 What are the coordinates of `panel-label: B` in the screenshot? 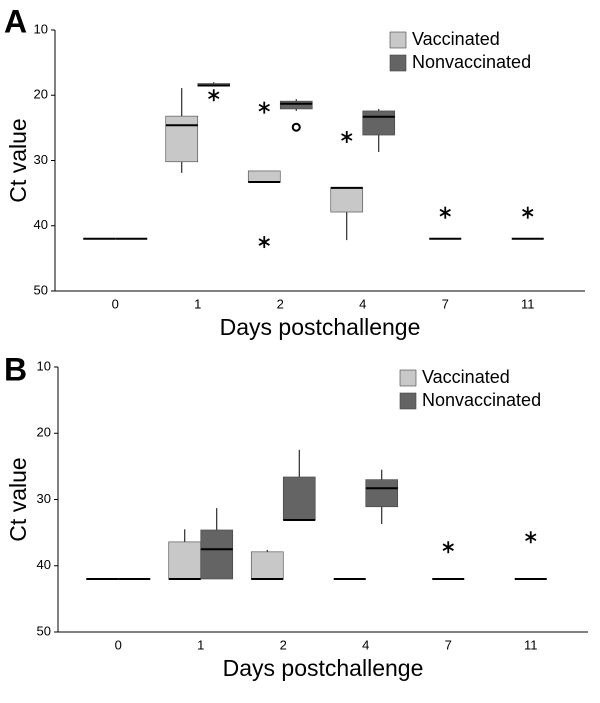 It's located at (15, 369).